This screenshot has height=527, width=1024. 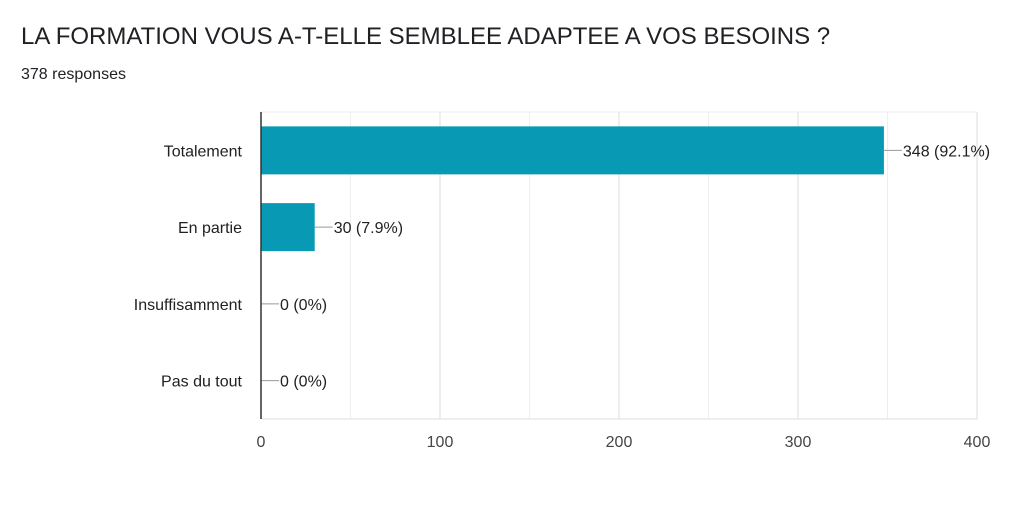 I want to click on category-label: En partie, so click(x=210, y=228).